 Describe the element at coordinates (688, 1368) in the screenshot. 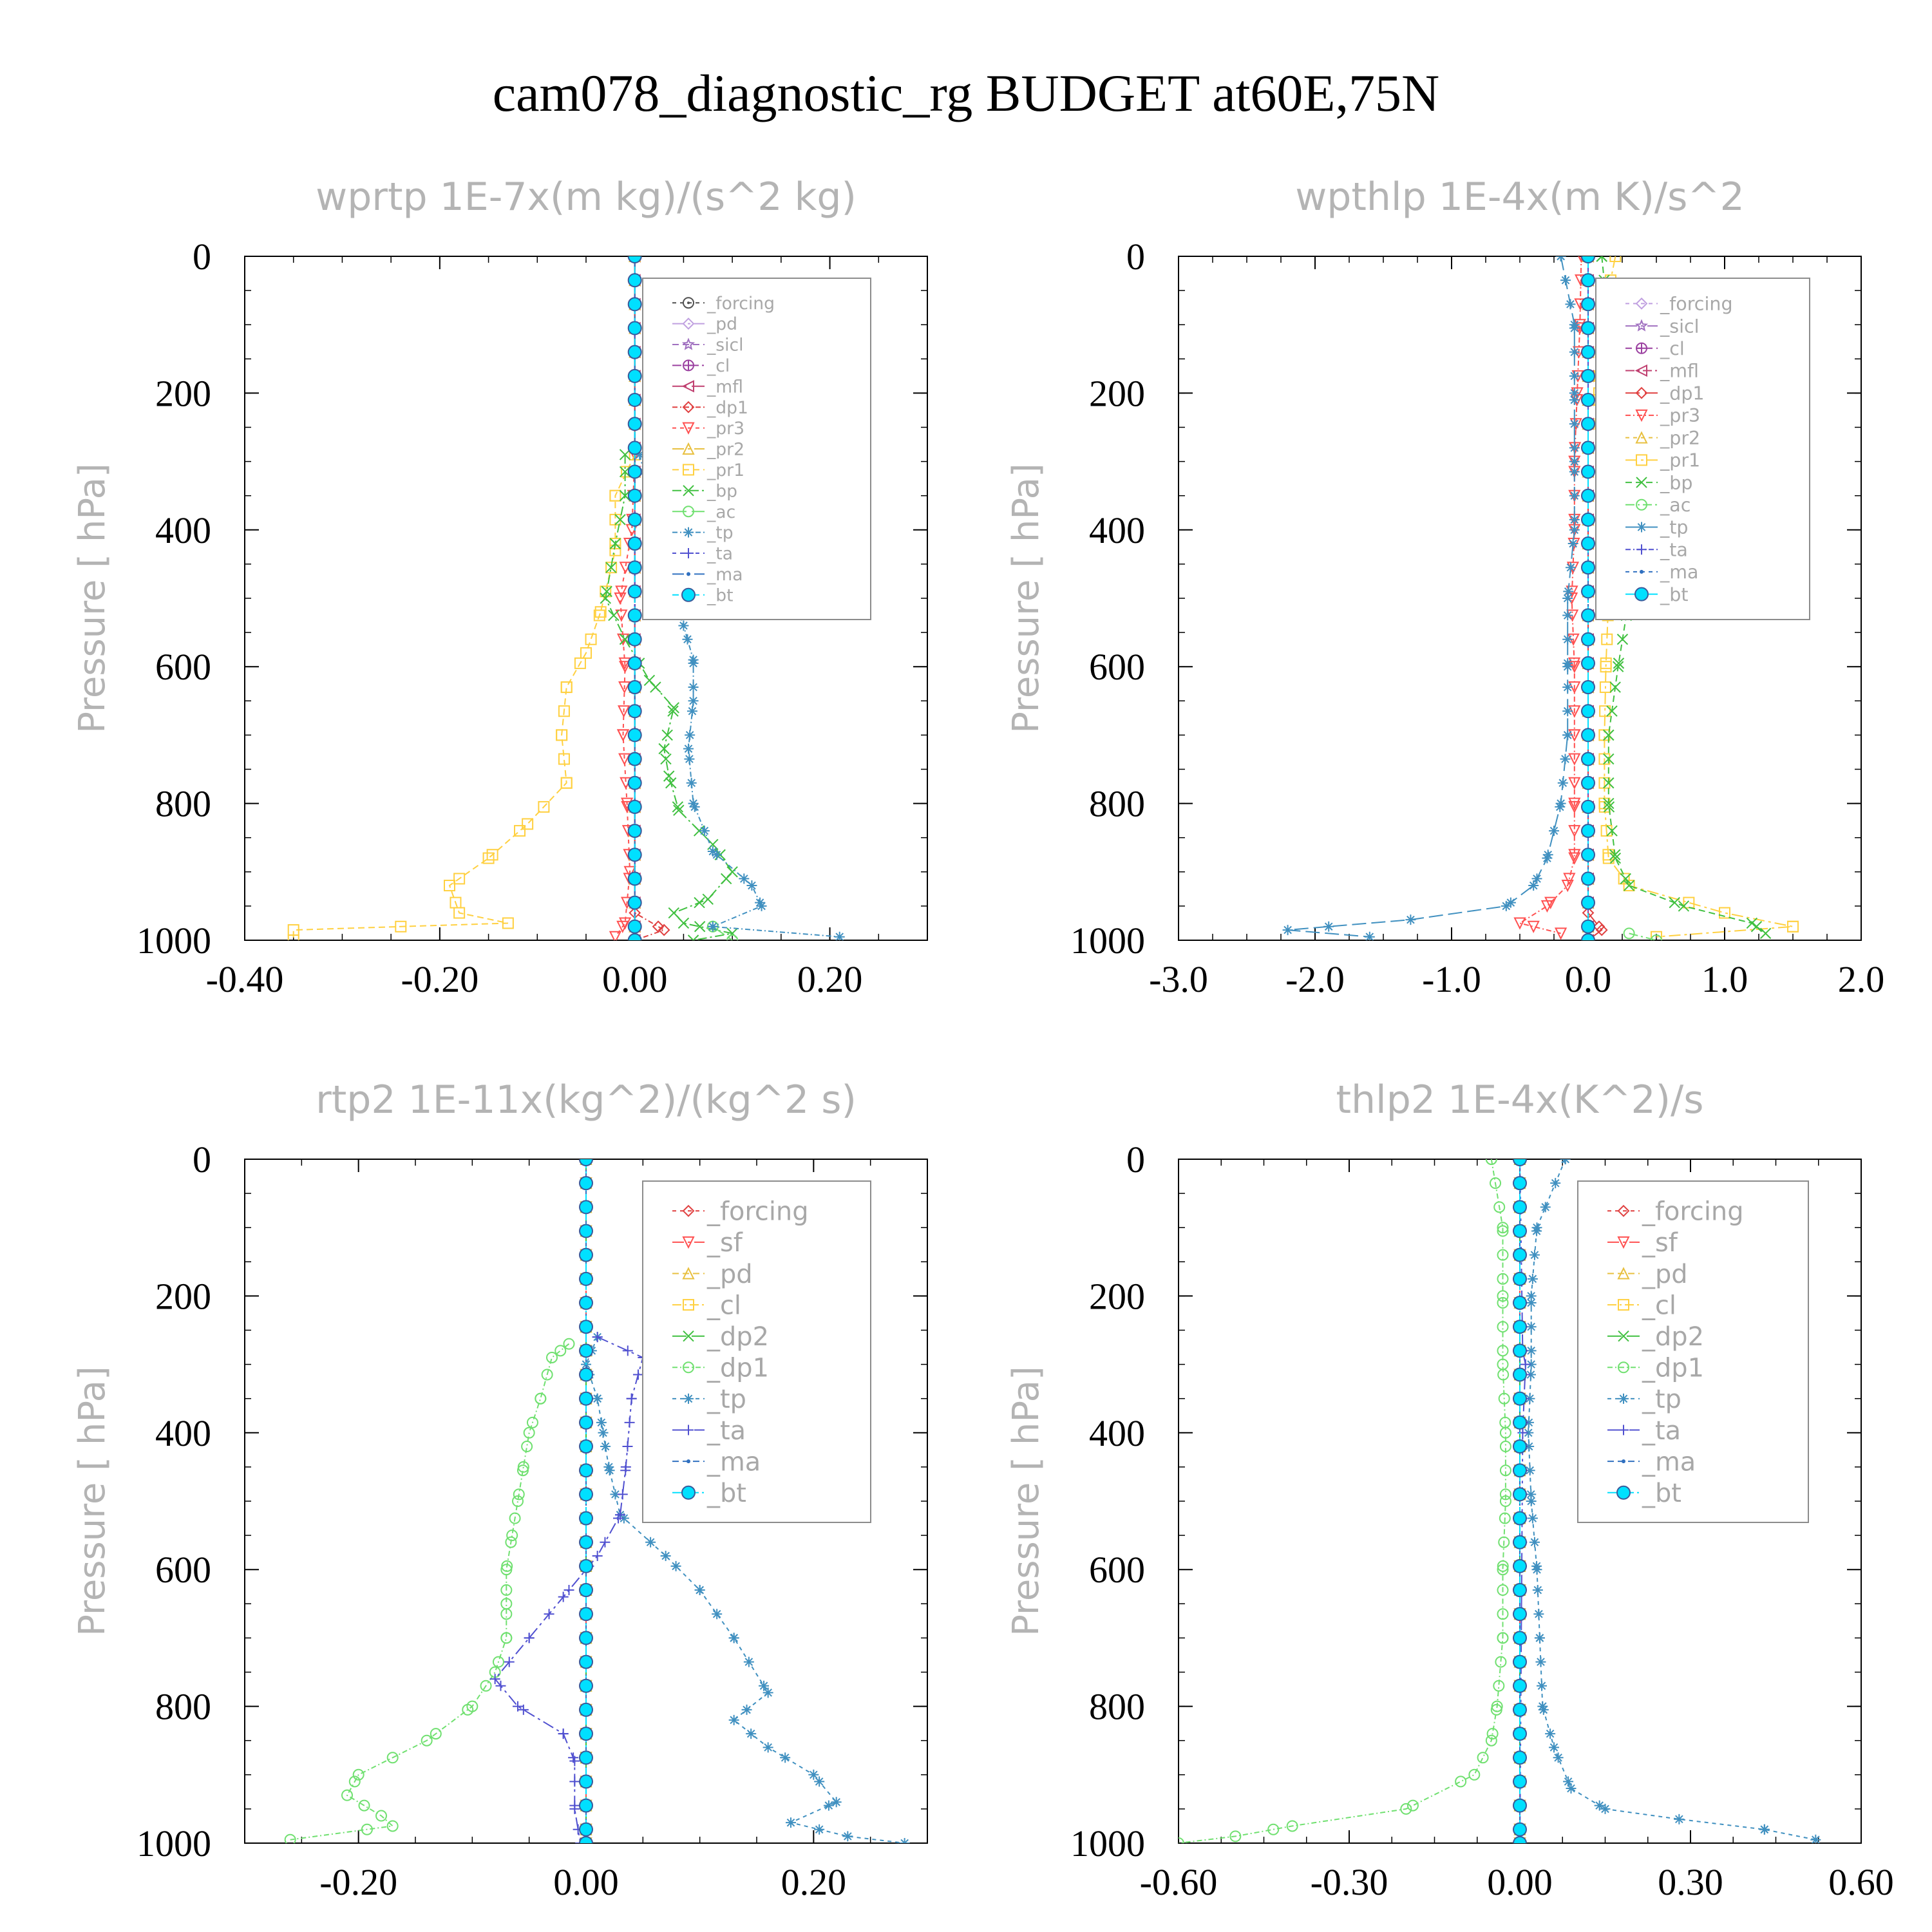

I see `legend-marker-dp1` at that location.